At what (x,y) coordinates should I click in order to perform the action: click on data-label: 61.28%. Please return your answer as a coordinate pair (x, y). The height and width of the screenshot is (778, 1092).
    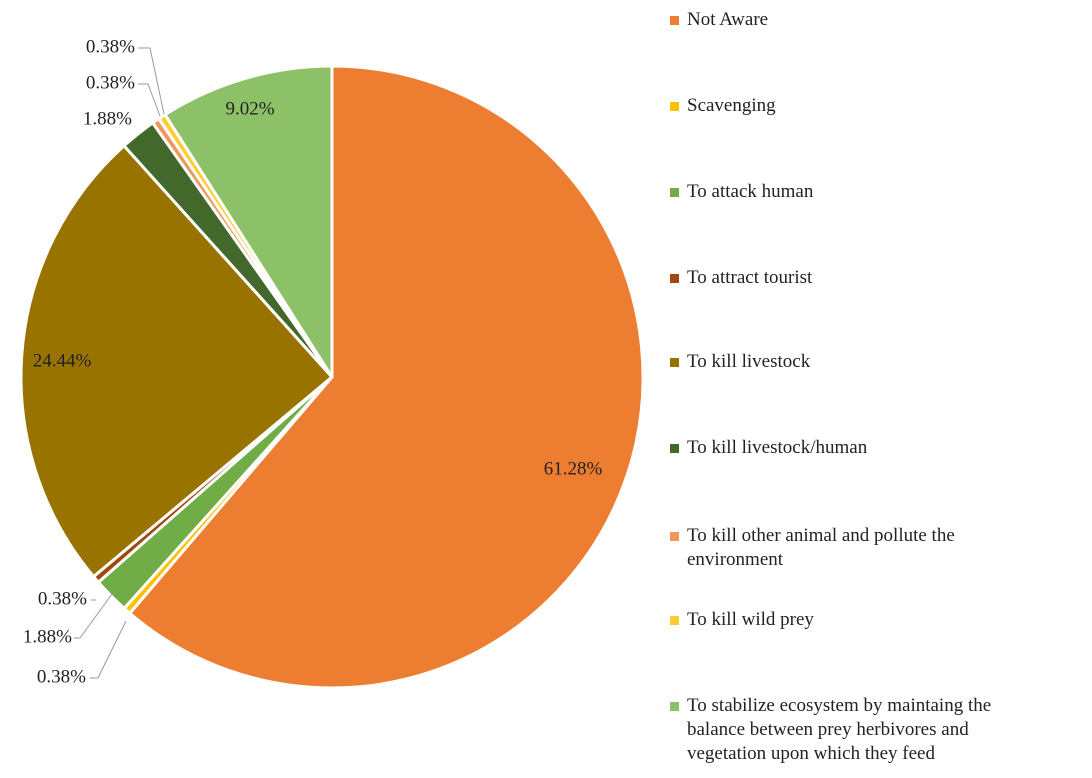
    Looking at the image, I should click on (573, 468).